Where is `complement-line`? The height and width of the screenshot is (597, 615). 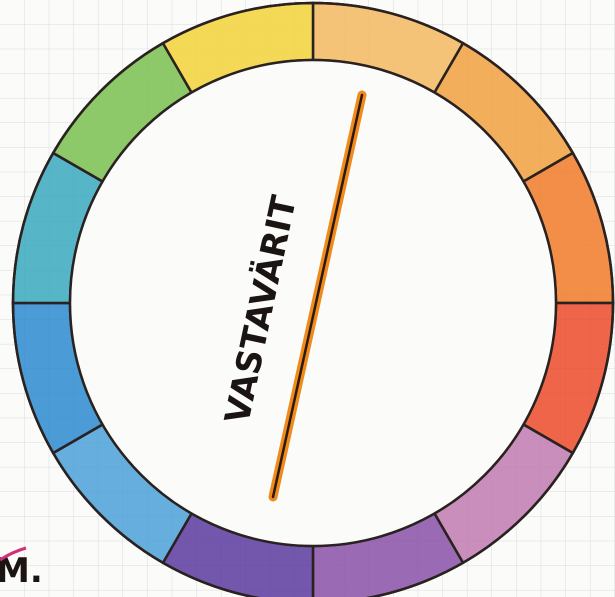 complement-line is located at coordinates (317, 296).